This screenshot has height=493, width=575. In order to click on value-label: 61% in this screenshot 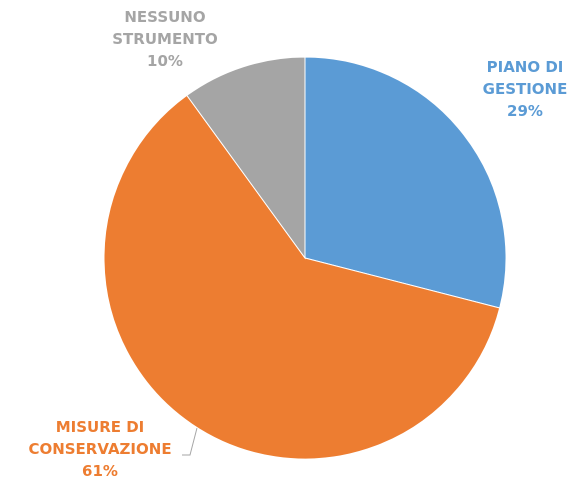, I will do `click(100, 471)`.